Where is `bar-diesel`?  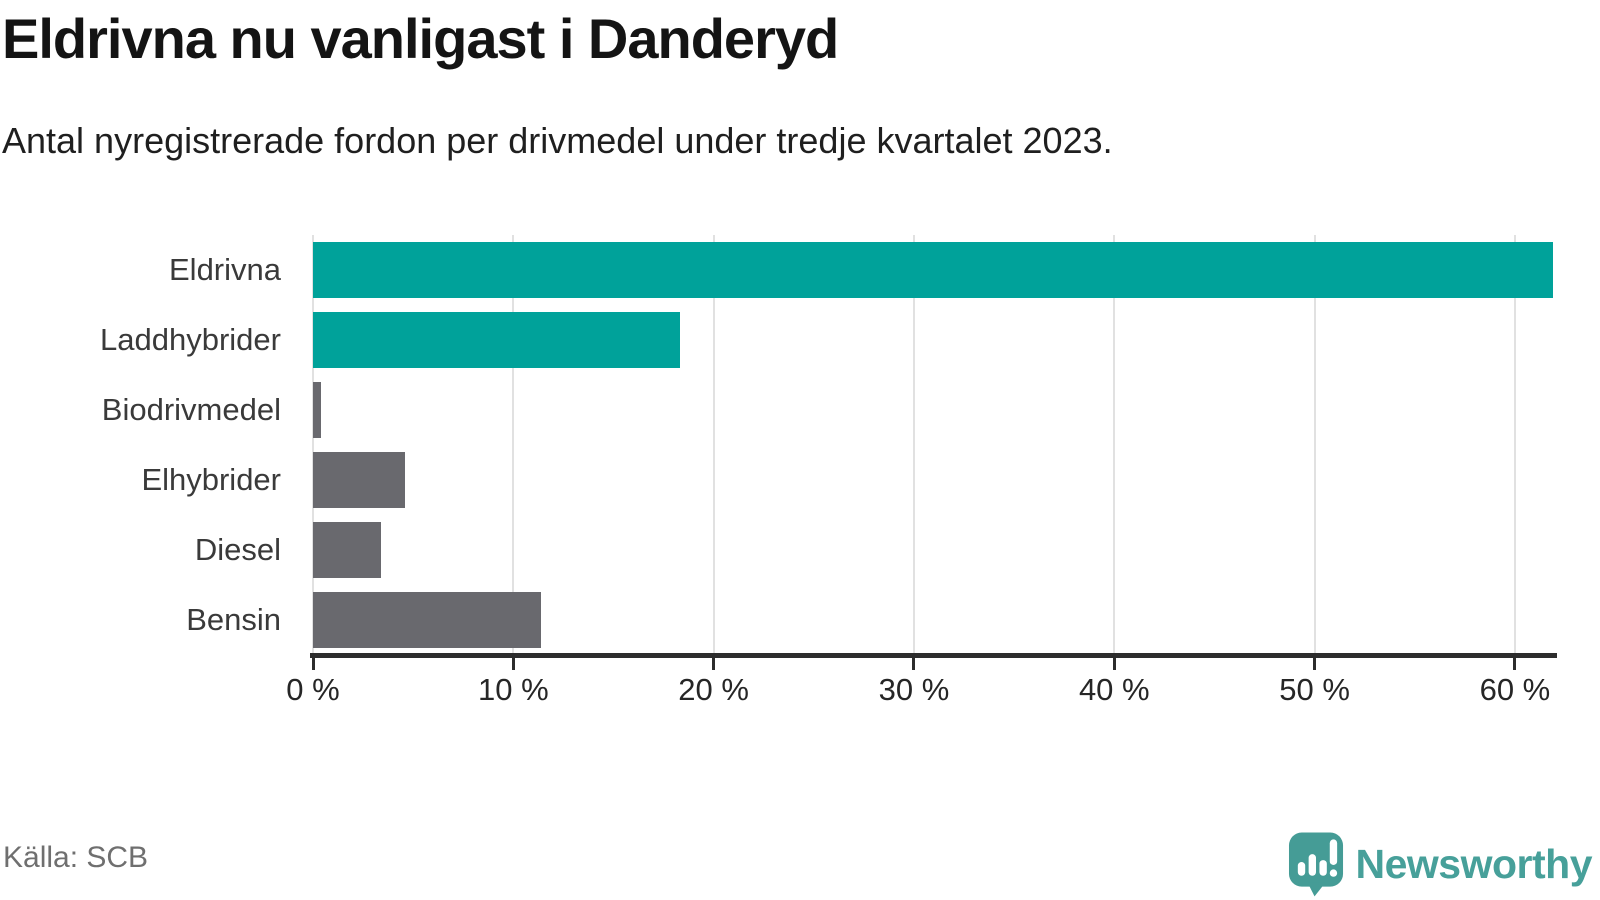
bar-diesel is located at coordinates (347, 550).